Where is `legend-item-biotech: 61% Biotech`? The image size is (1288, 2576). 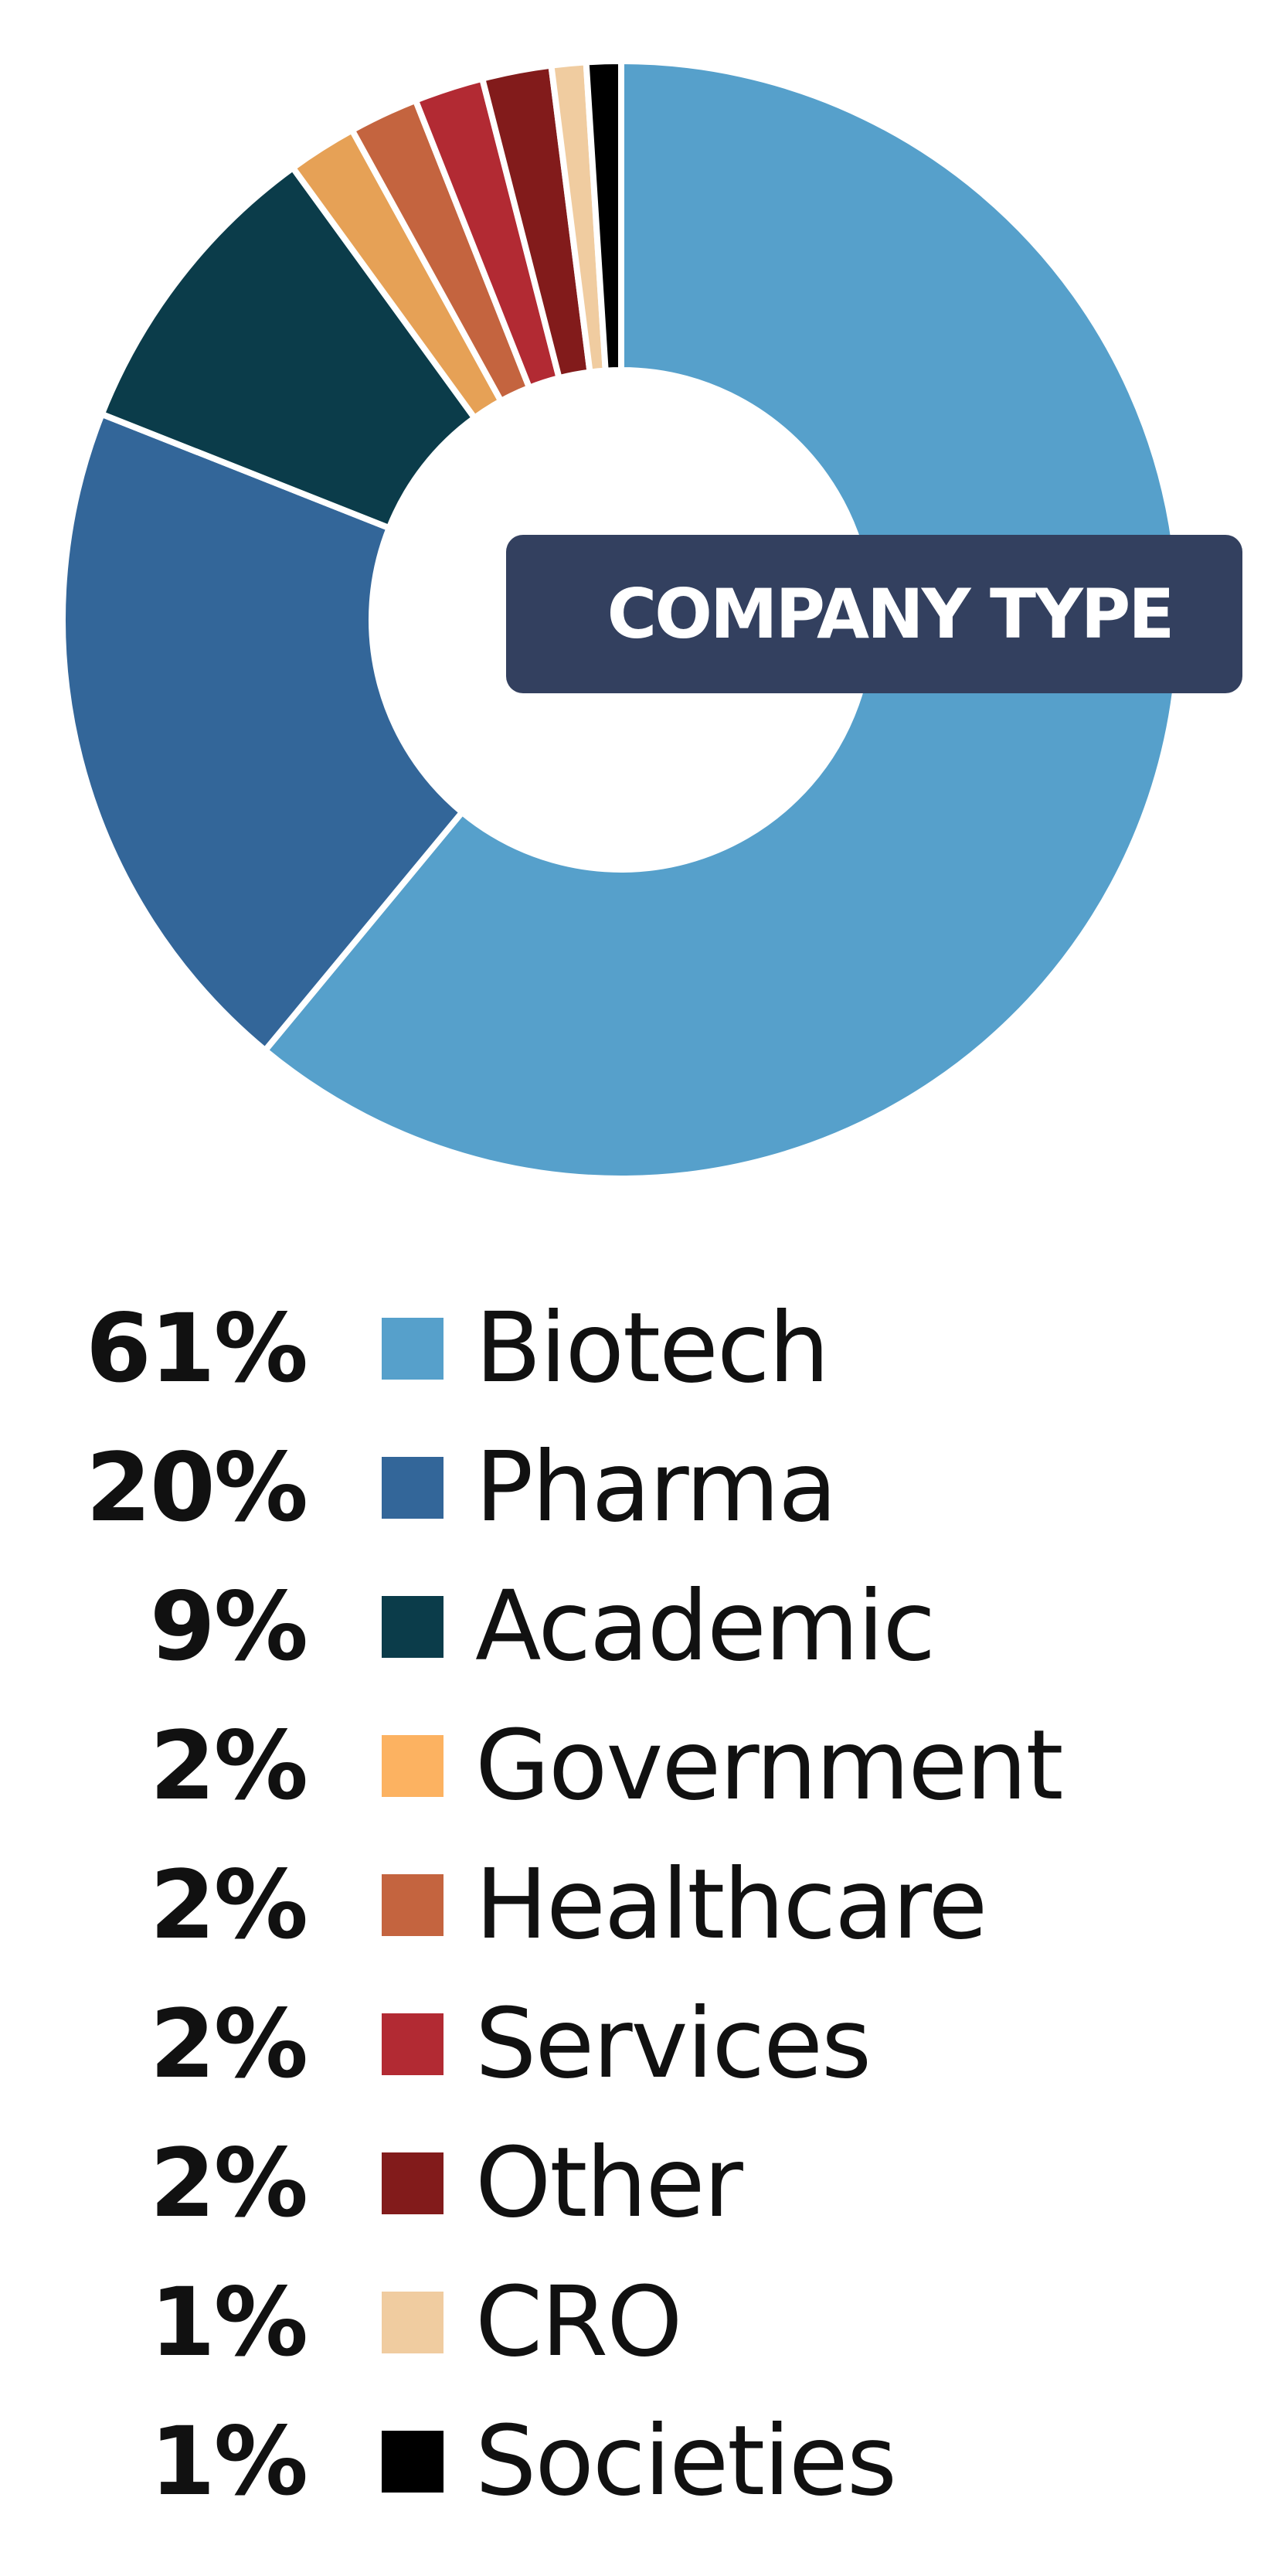 legend-item-biotech: 61% Biotech is located at coordinates (644, 1348).